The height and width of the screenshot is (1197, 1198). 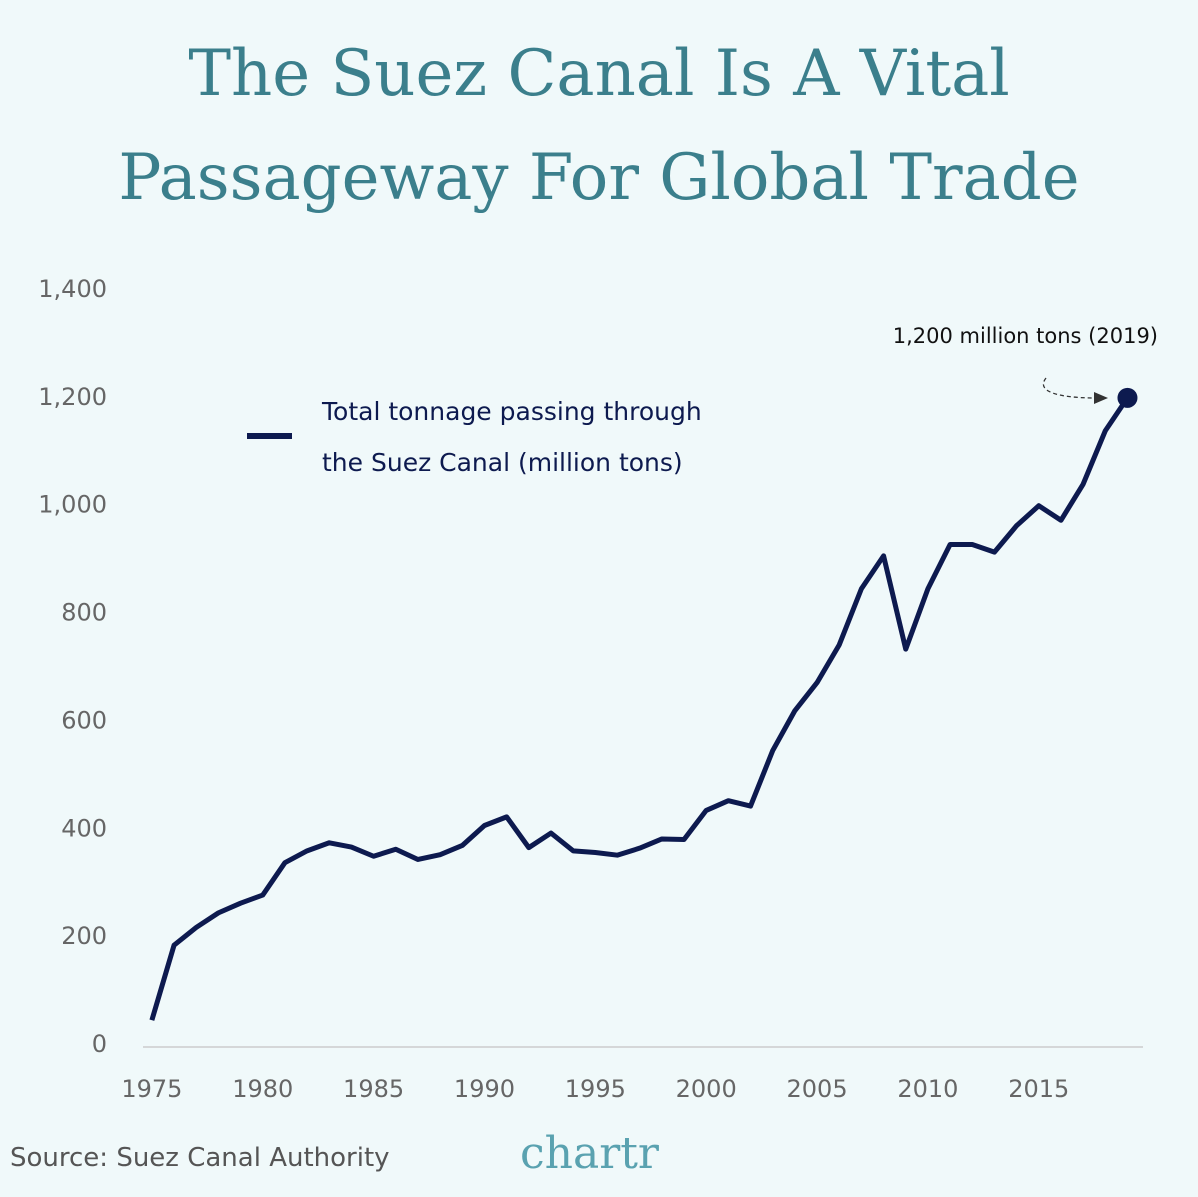 I want to click on x-tick-label: 2010, so click(x=927, y=1089).